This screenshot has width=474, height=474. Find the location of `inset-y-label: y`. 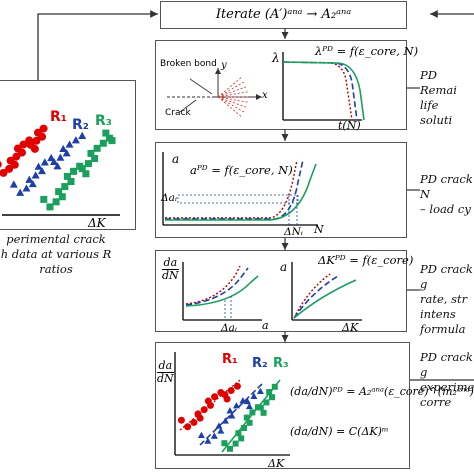

inset-y-label: y is located at coordinates (224, 65).